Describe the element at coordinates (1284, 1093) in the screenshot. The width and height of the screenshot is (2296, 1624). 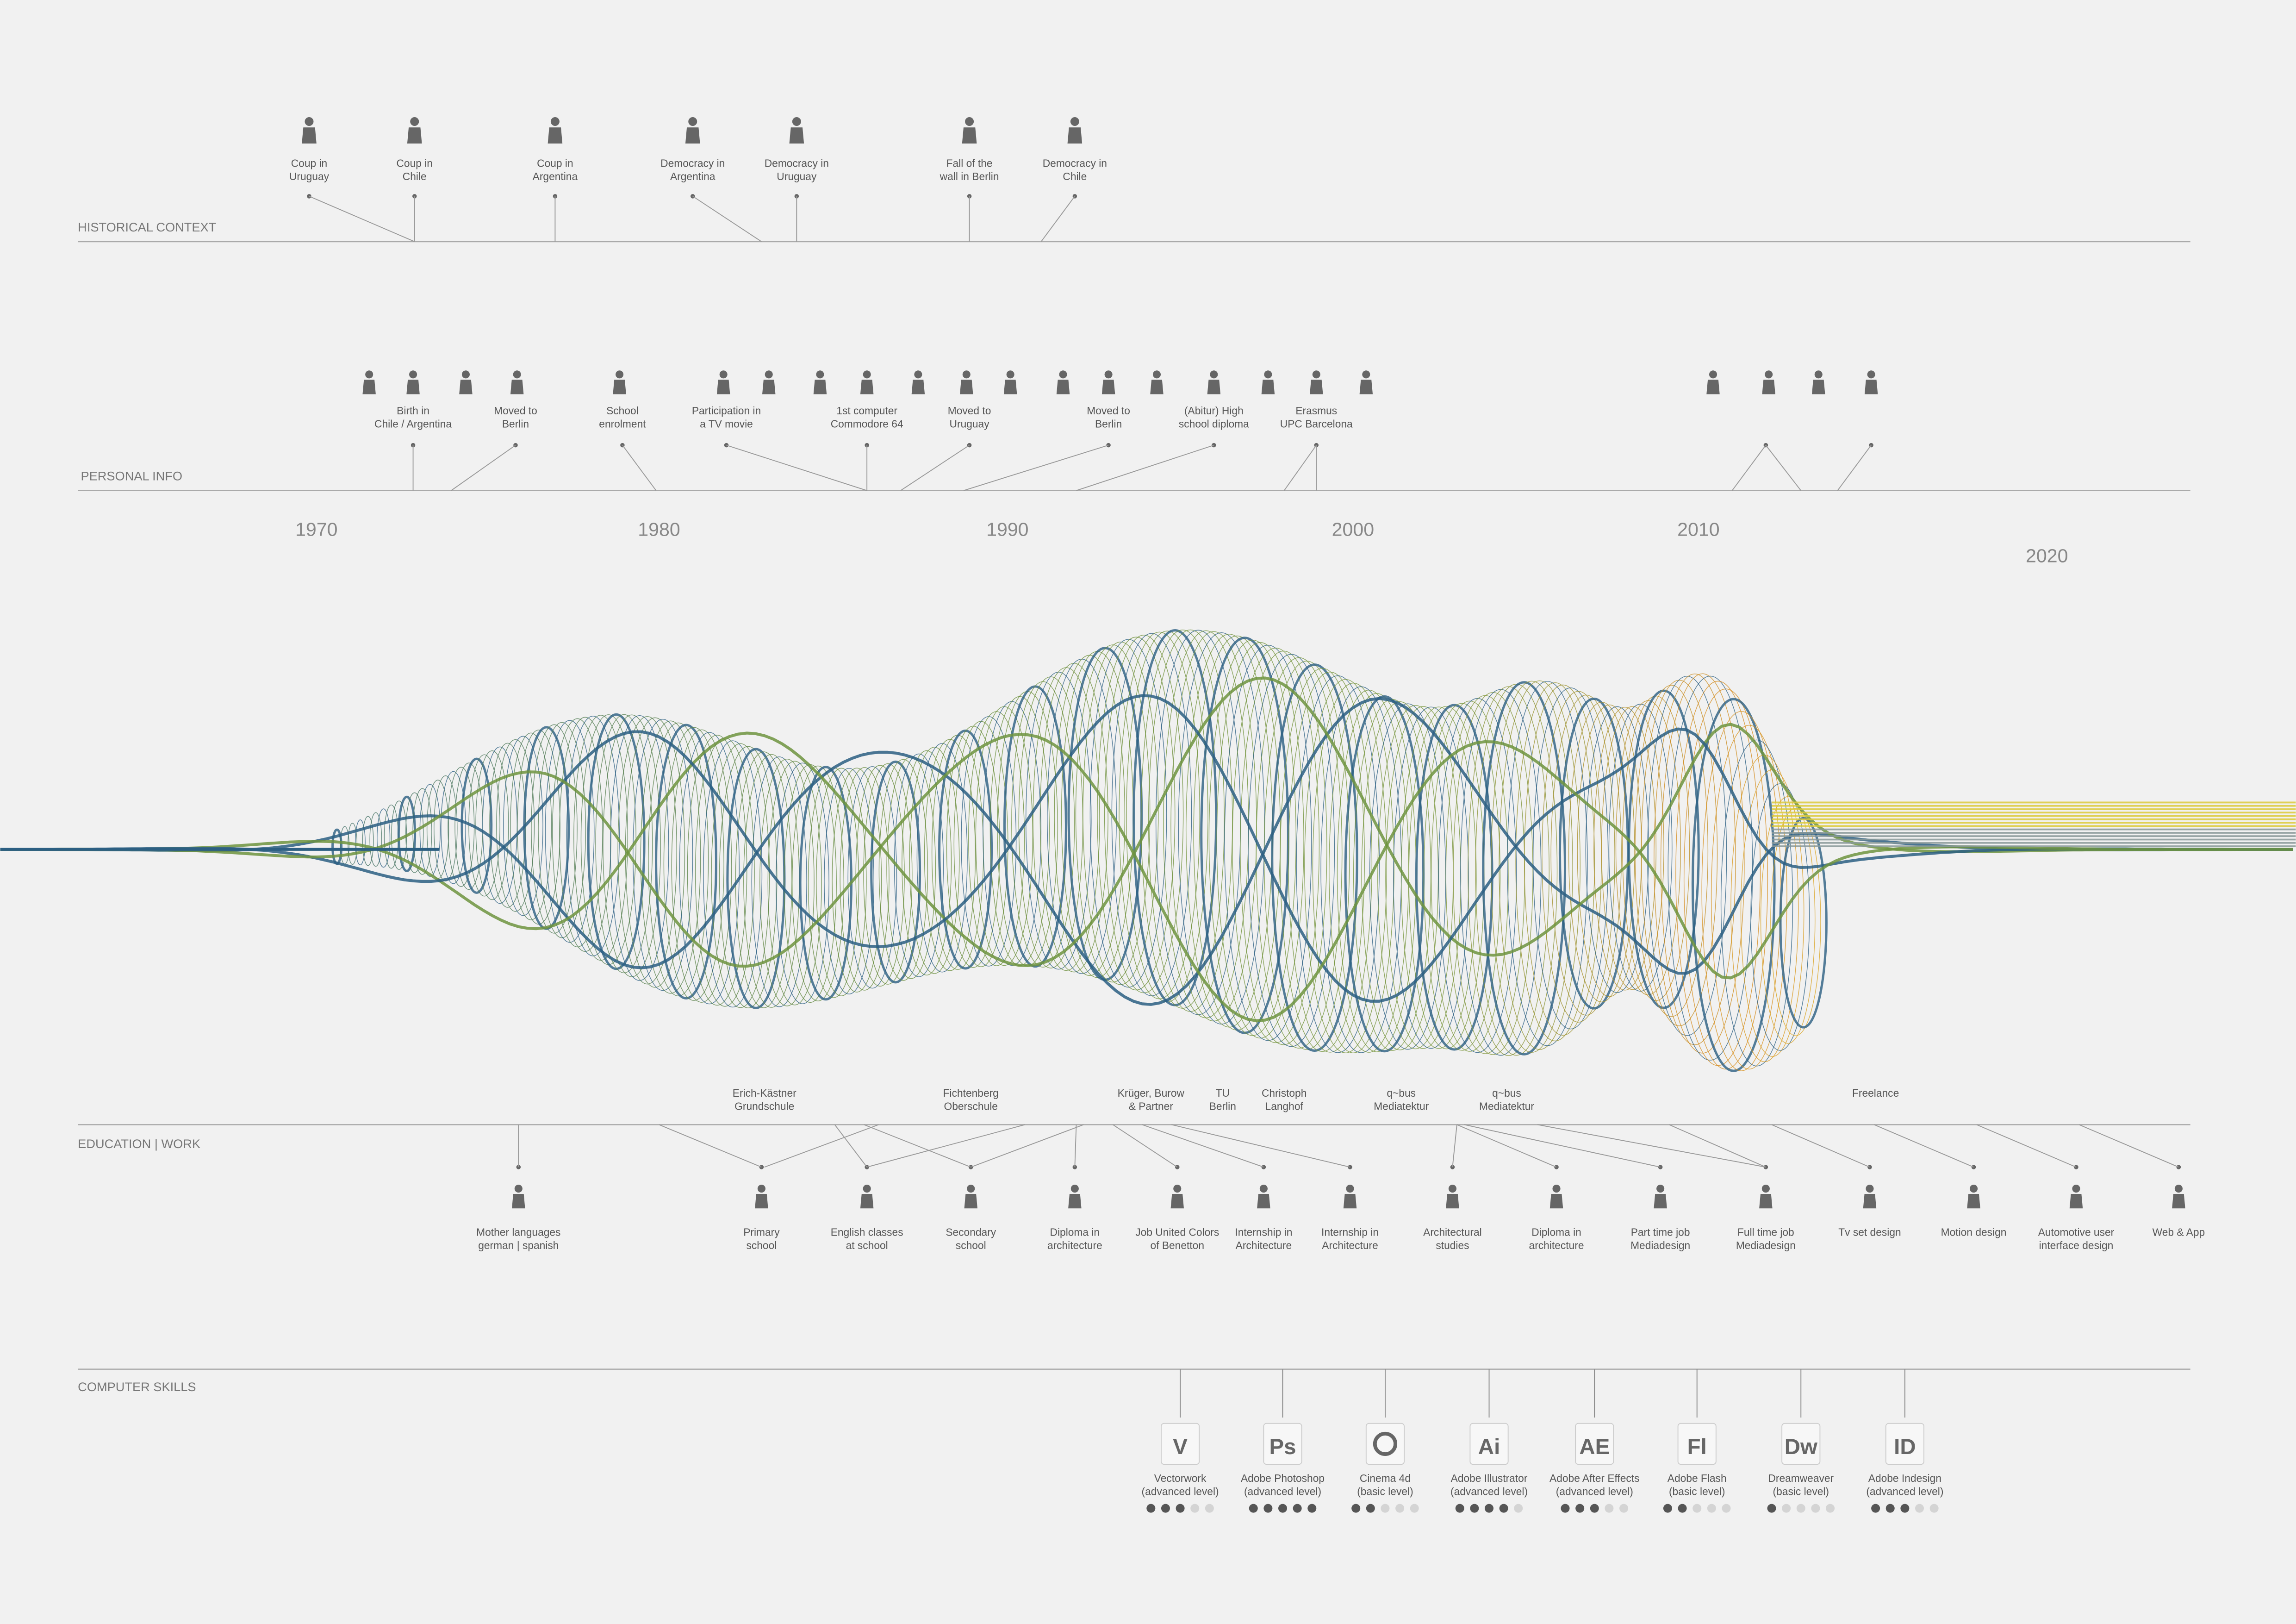
I see `label: Christoph` at that location.